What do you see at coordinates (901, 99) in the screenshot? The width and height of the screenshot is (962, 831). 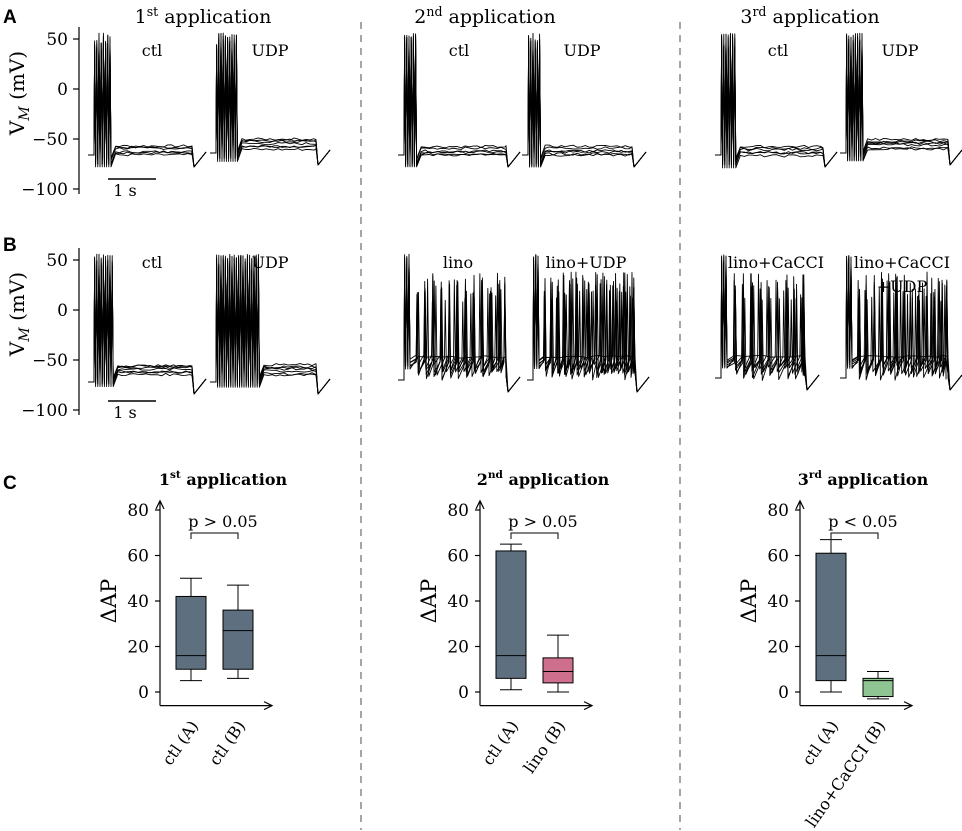 I see `trace-a-3rd-udp` at bounding box center [901, 99].